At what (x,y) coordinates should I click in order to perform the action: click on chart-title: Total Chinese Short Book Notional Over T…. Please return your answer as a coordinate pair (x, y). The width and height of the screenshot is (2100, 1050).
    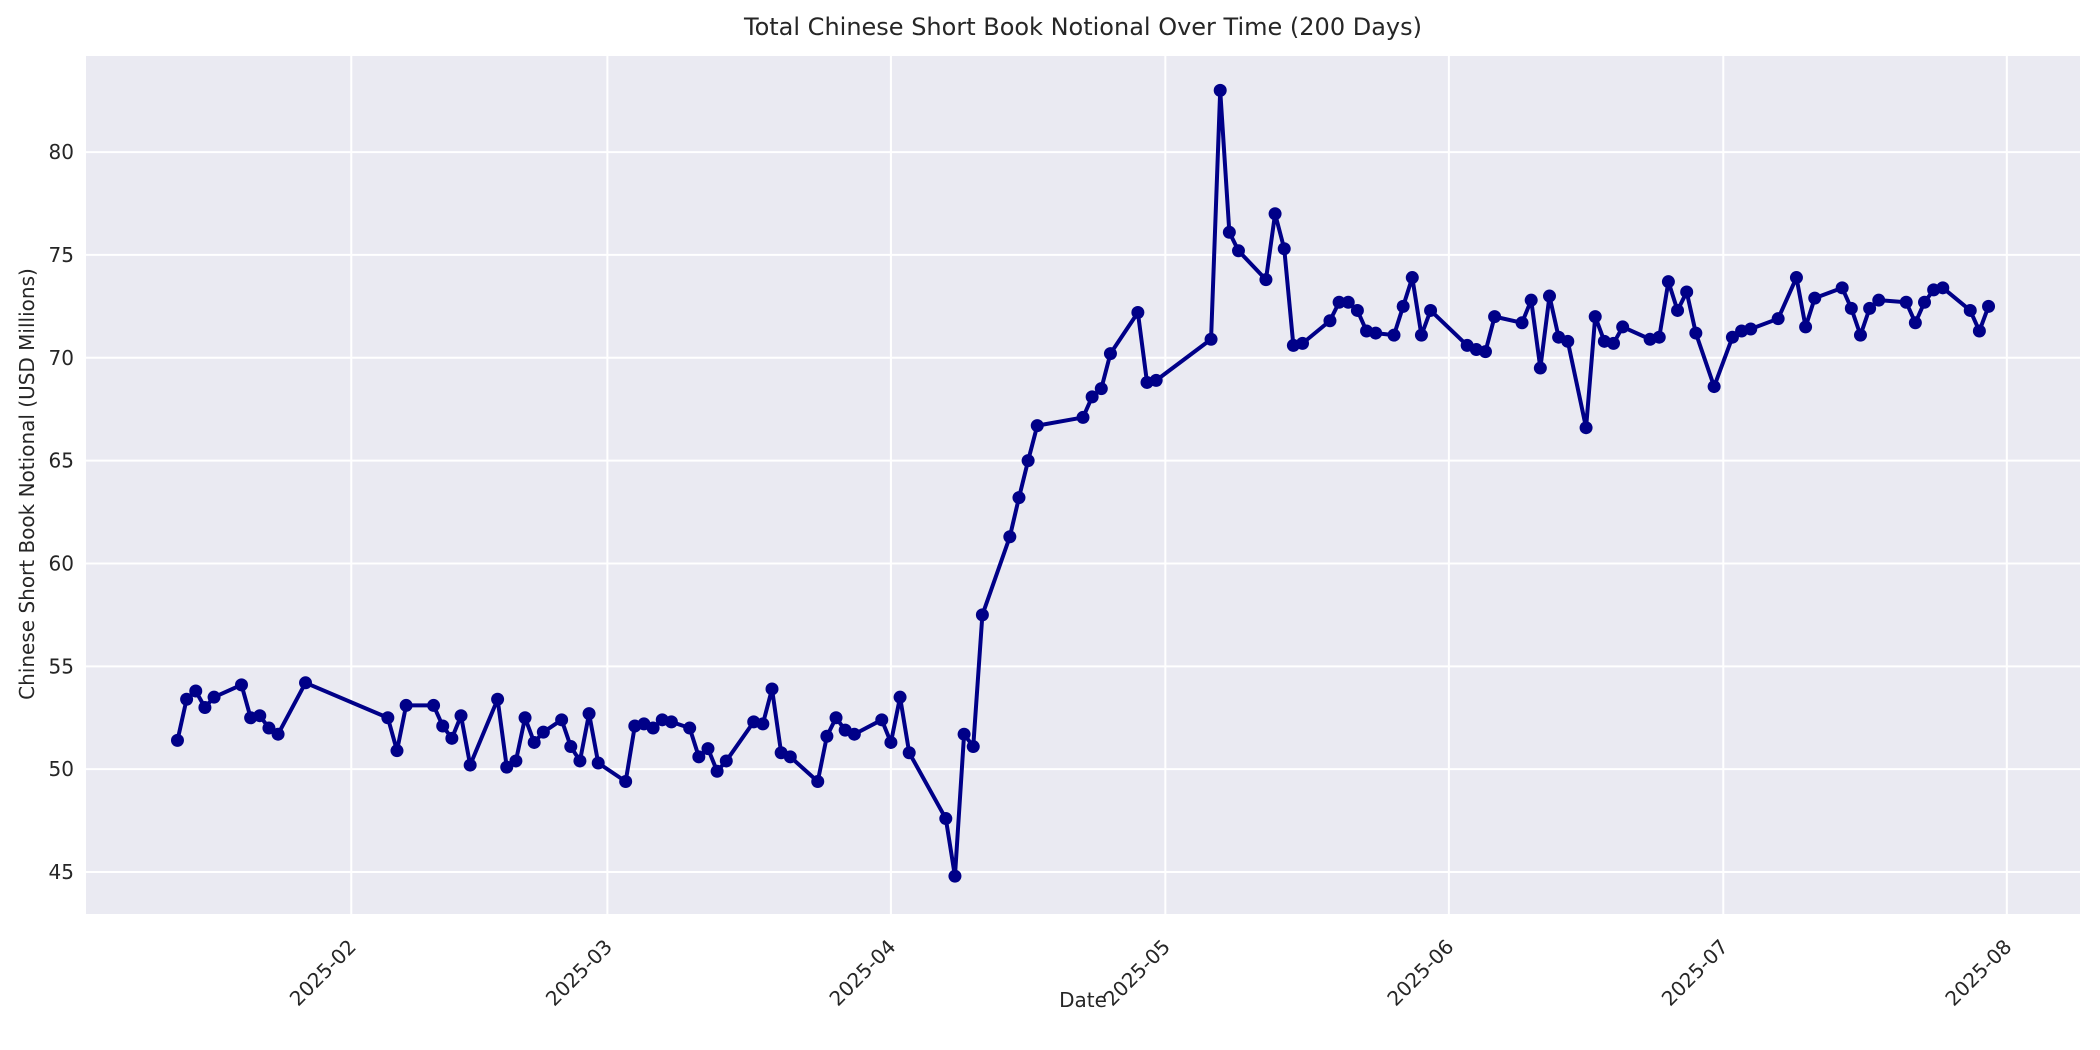
    Looking at the image, I should click on (1083, 27).